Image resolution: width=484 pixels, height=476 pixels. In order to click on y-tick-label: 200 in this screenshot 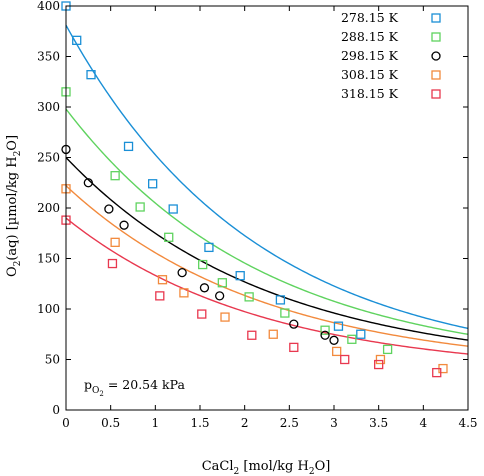, I will do `click(48, 208)`.